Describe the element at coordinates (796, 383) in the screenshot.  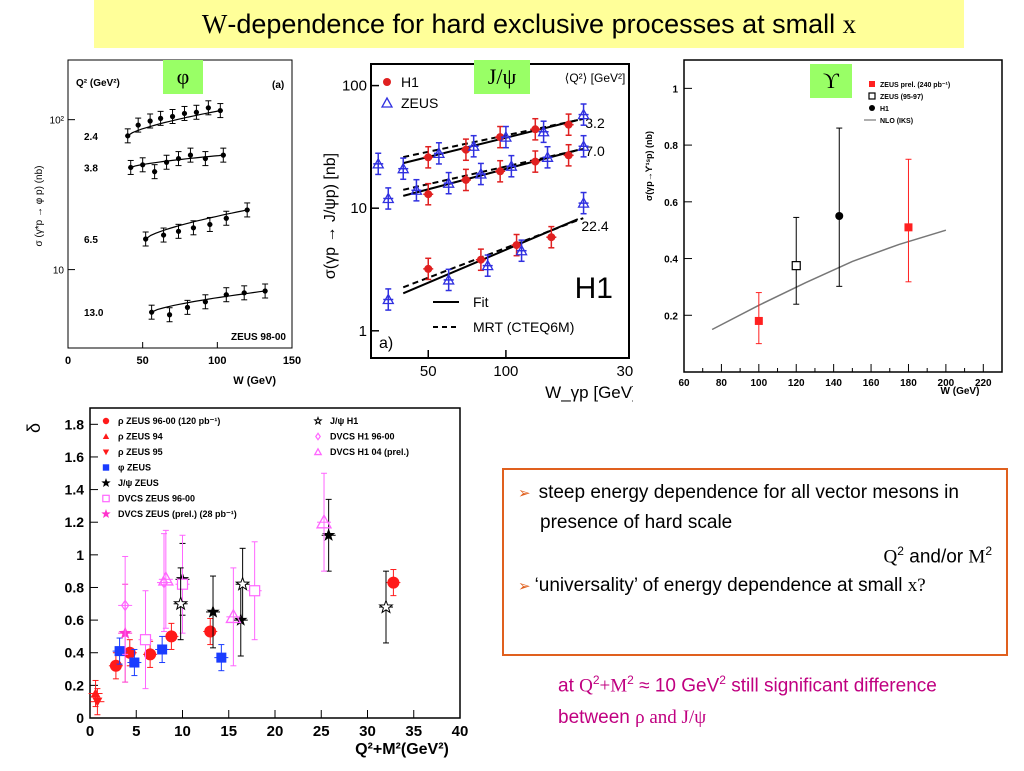
I see `x-tick-label: 120` at that location.